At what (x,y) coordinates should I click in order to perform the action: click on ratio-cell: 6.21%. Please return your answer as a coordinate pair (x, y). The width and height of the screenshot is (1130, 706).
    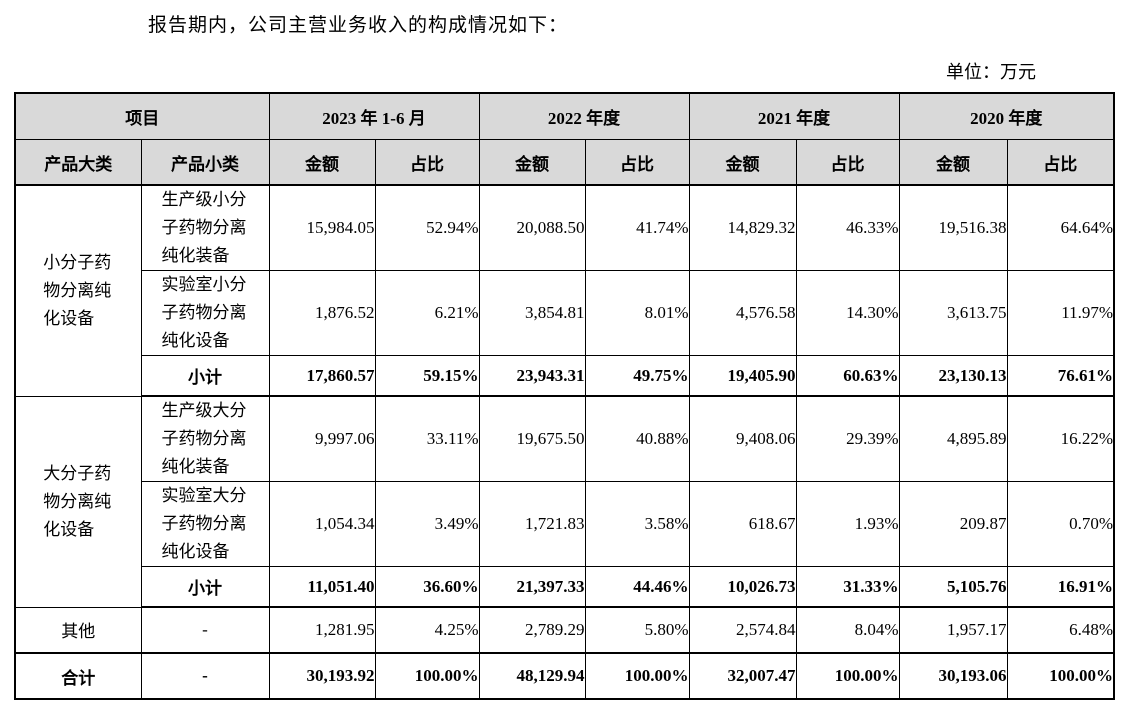
    Looking at the image, I should click on (427, 313).